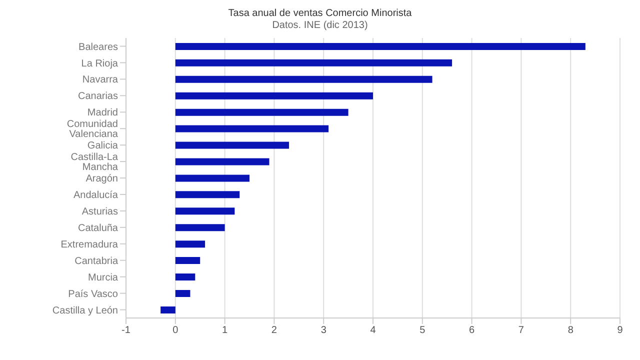  What do you see at coordinates (96, 196) in the screenshot?
I see `y-tick-label: Andalucía` at bounding box center [96, 196].